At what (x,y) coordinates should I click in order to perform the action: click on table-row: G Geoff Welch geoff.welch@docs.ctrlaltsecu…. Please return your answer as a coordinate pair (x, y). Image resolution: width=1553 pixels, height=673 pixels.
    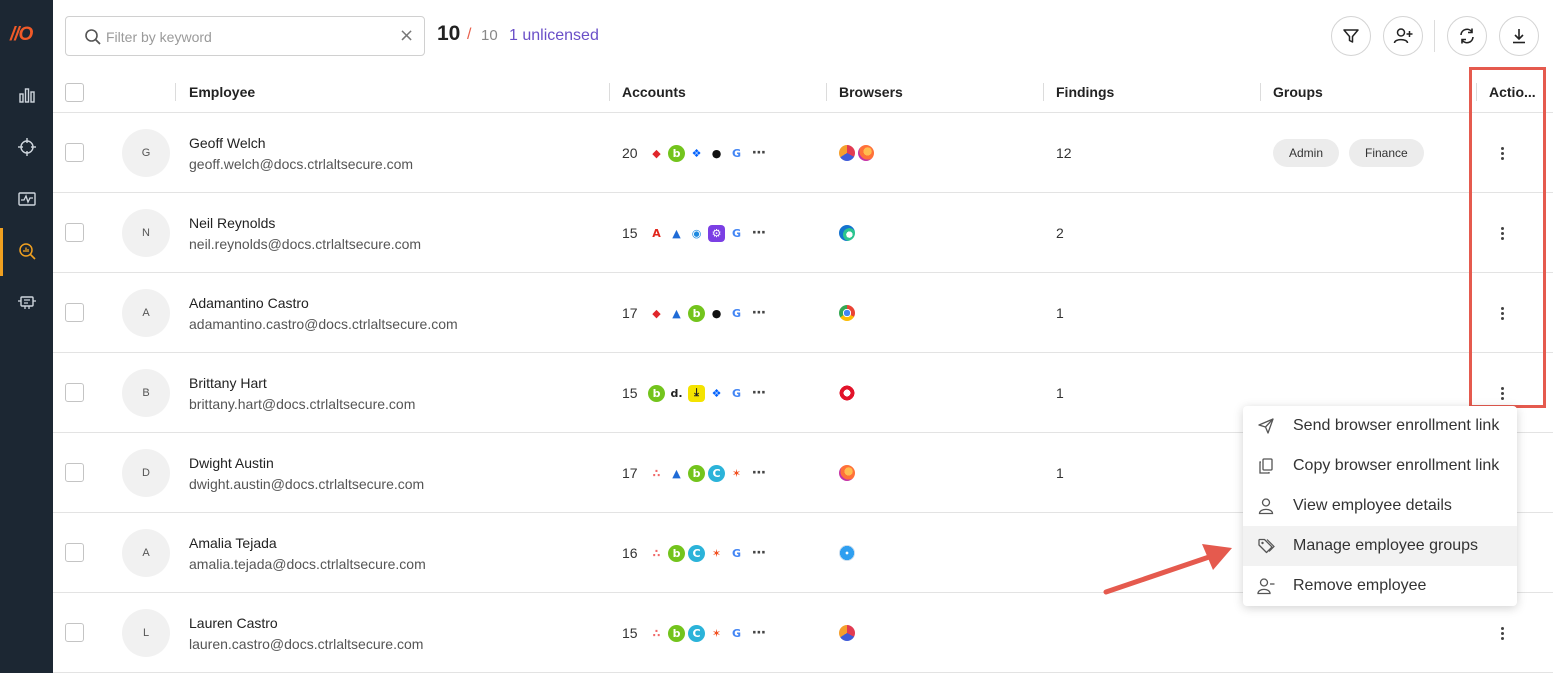
    Looking at the image, I should click on (803, 153).